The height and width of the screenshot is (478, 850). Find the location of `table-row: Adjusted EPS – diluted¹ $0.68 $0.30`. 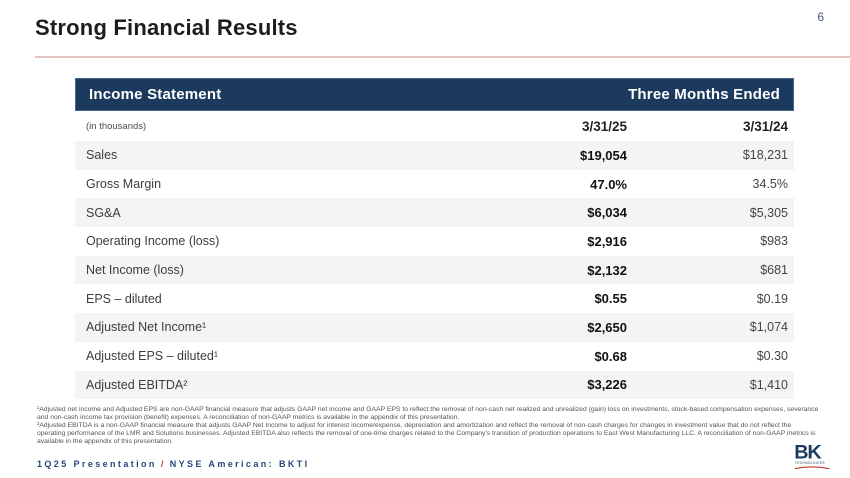

table-row: Adjusted EPS – diluted¹ $0.68 $0.30 is located at coordinates (434, 356).